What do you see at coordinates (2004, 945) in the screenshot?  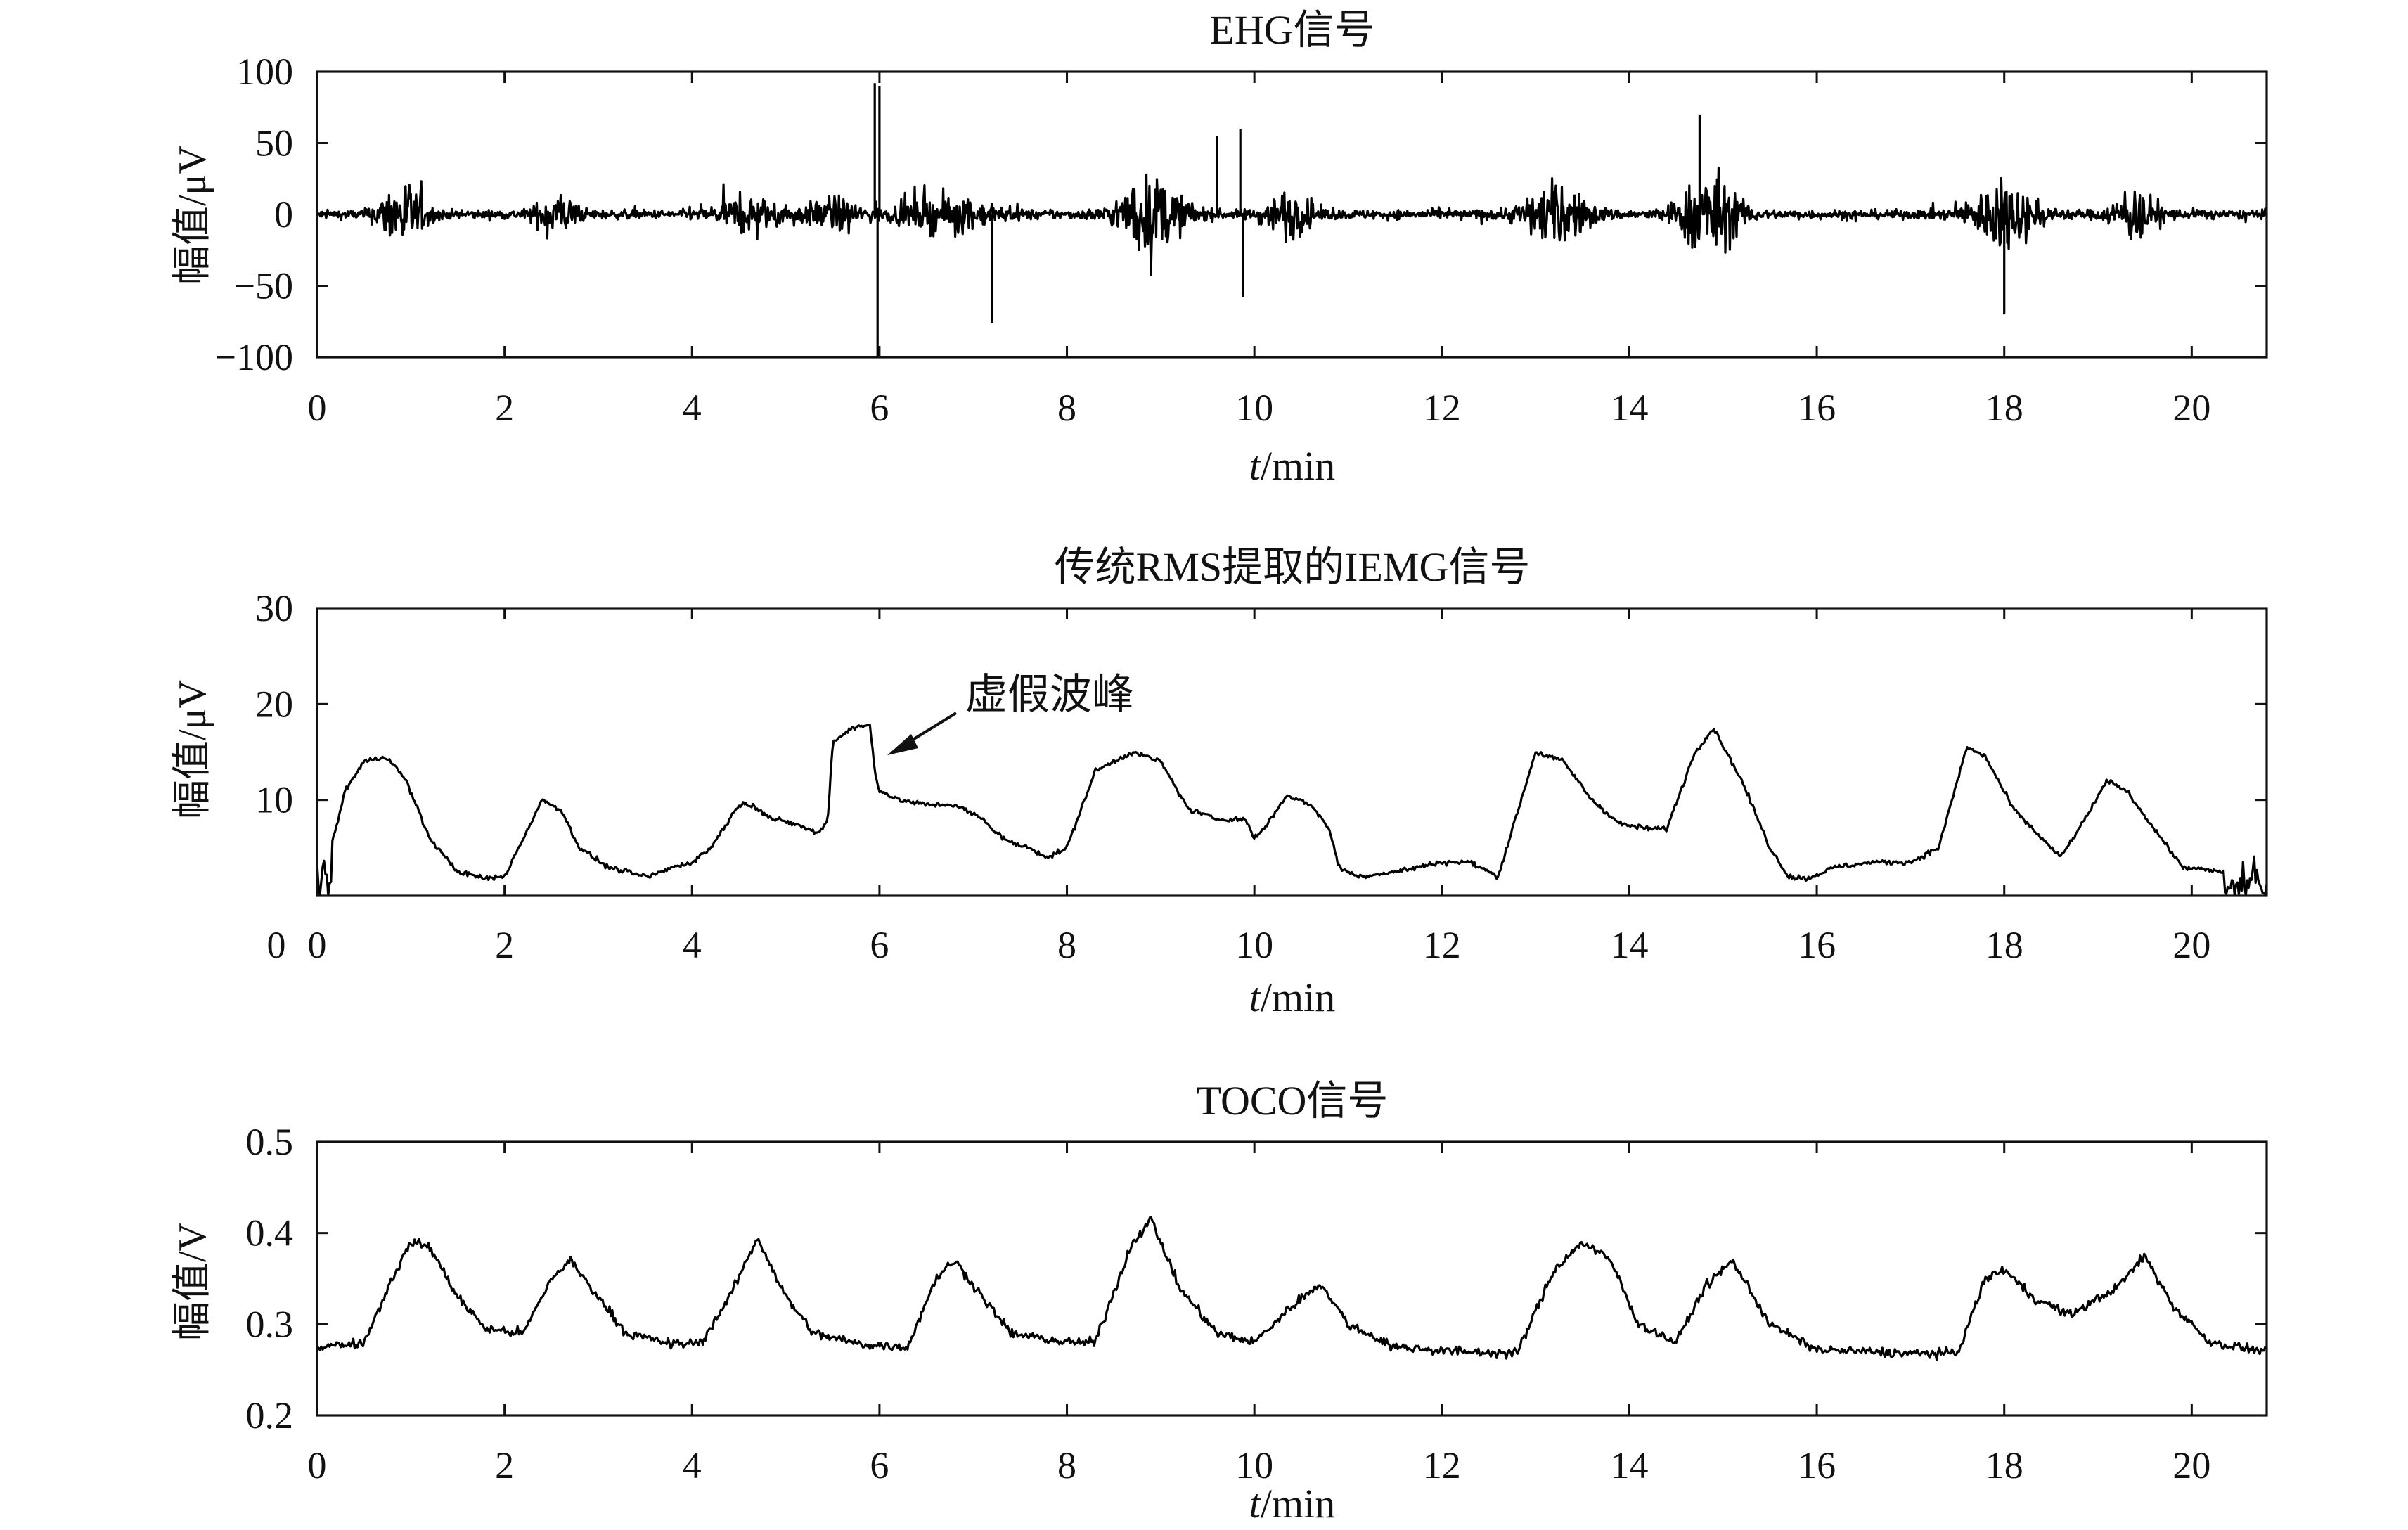 I see `iemg-x-tick-label: 18` at bounding box center [2004, 945].